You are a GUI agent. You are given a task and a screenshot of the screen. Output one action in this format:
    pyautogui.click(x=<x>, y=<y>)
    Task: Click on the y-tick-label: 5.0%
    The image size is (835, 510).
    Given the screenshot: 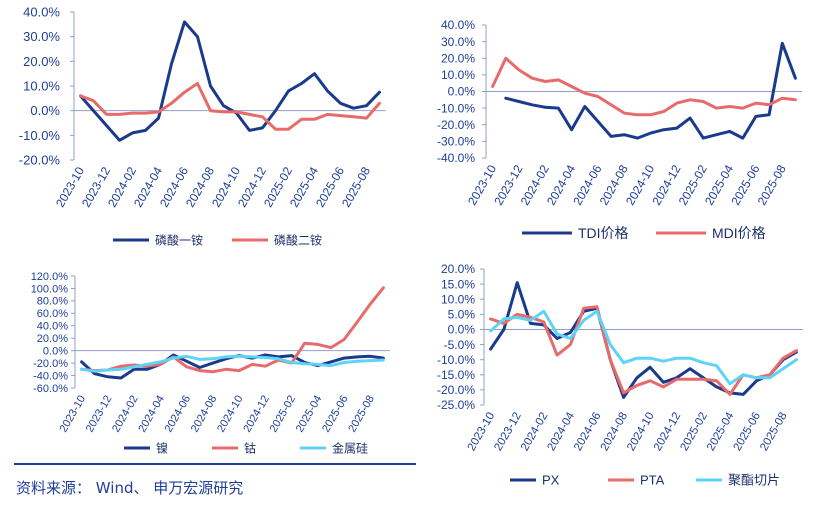 What is the action you would take?
    pyautogui.click(x=462, y=315)
    